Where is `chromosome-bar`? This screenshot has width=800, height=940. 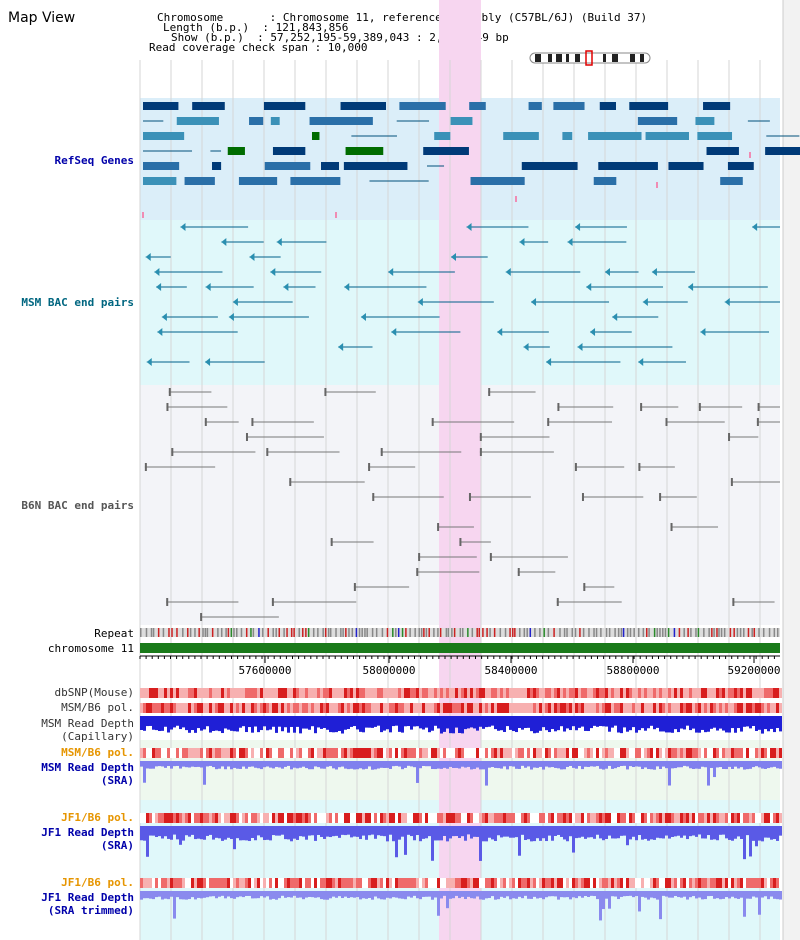 chromosome-bar is located at coordinates (460, 648).